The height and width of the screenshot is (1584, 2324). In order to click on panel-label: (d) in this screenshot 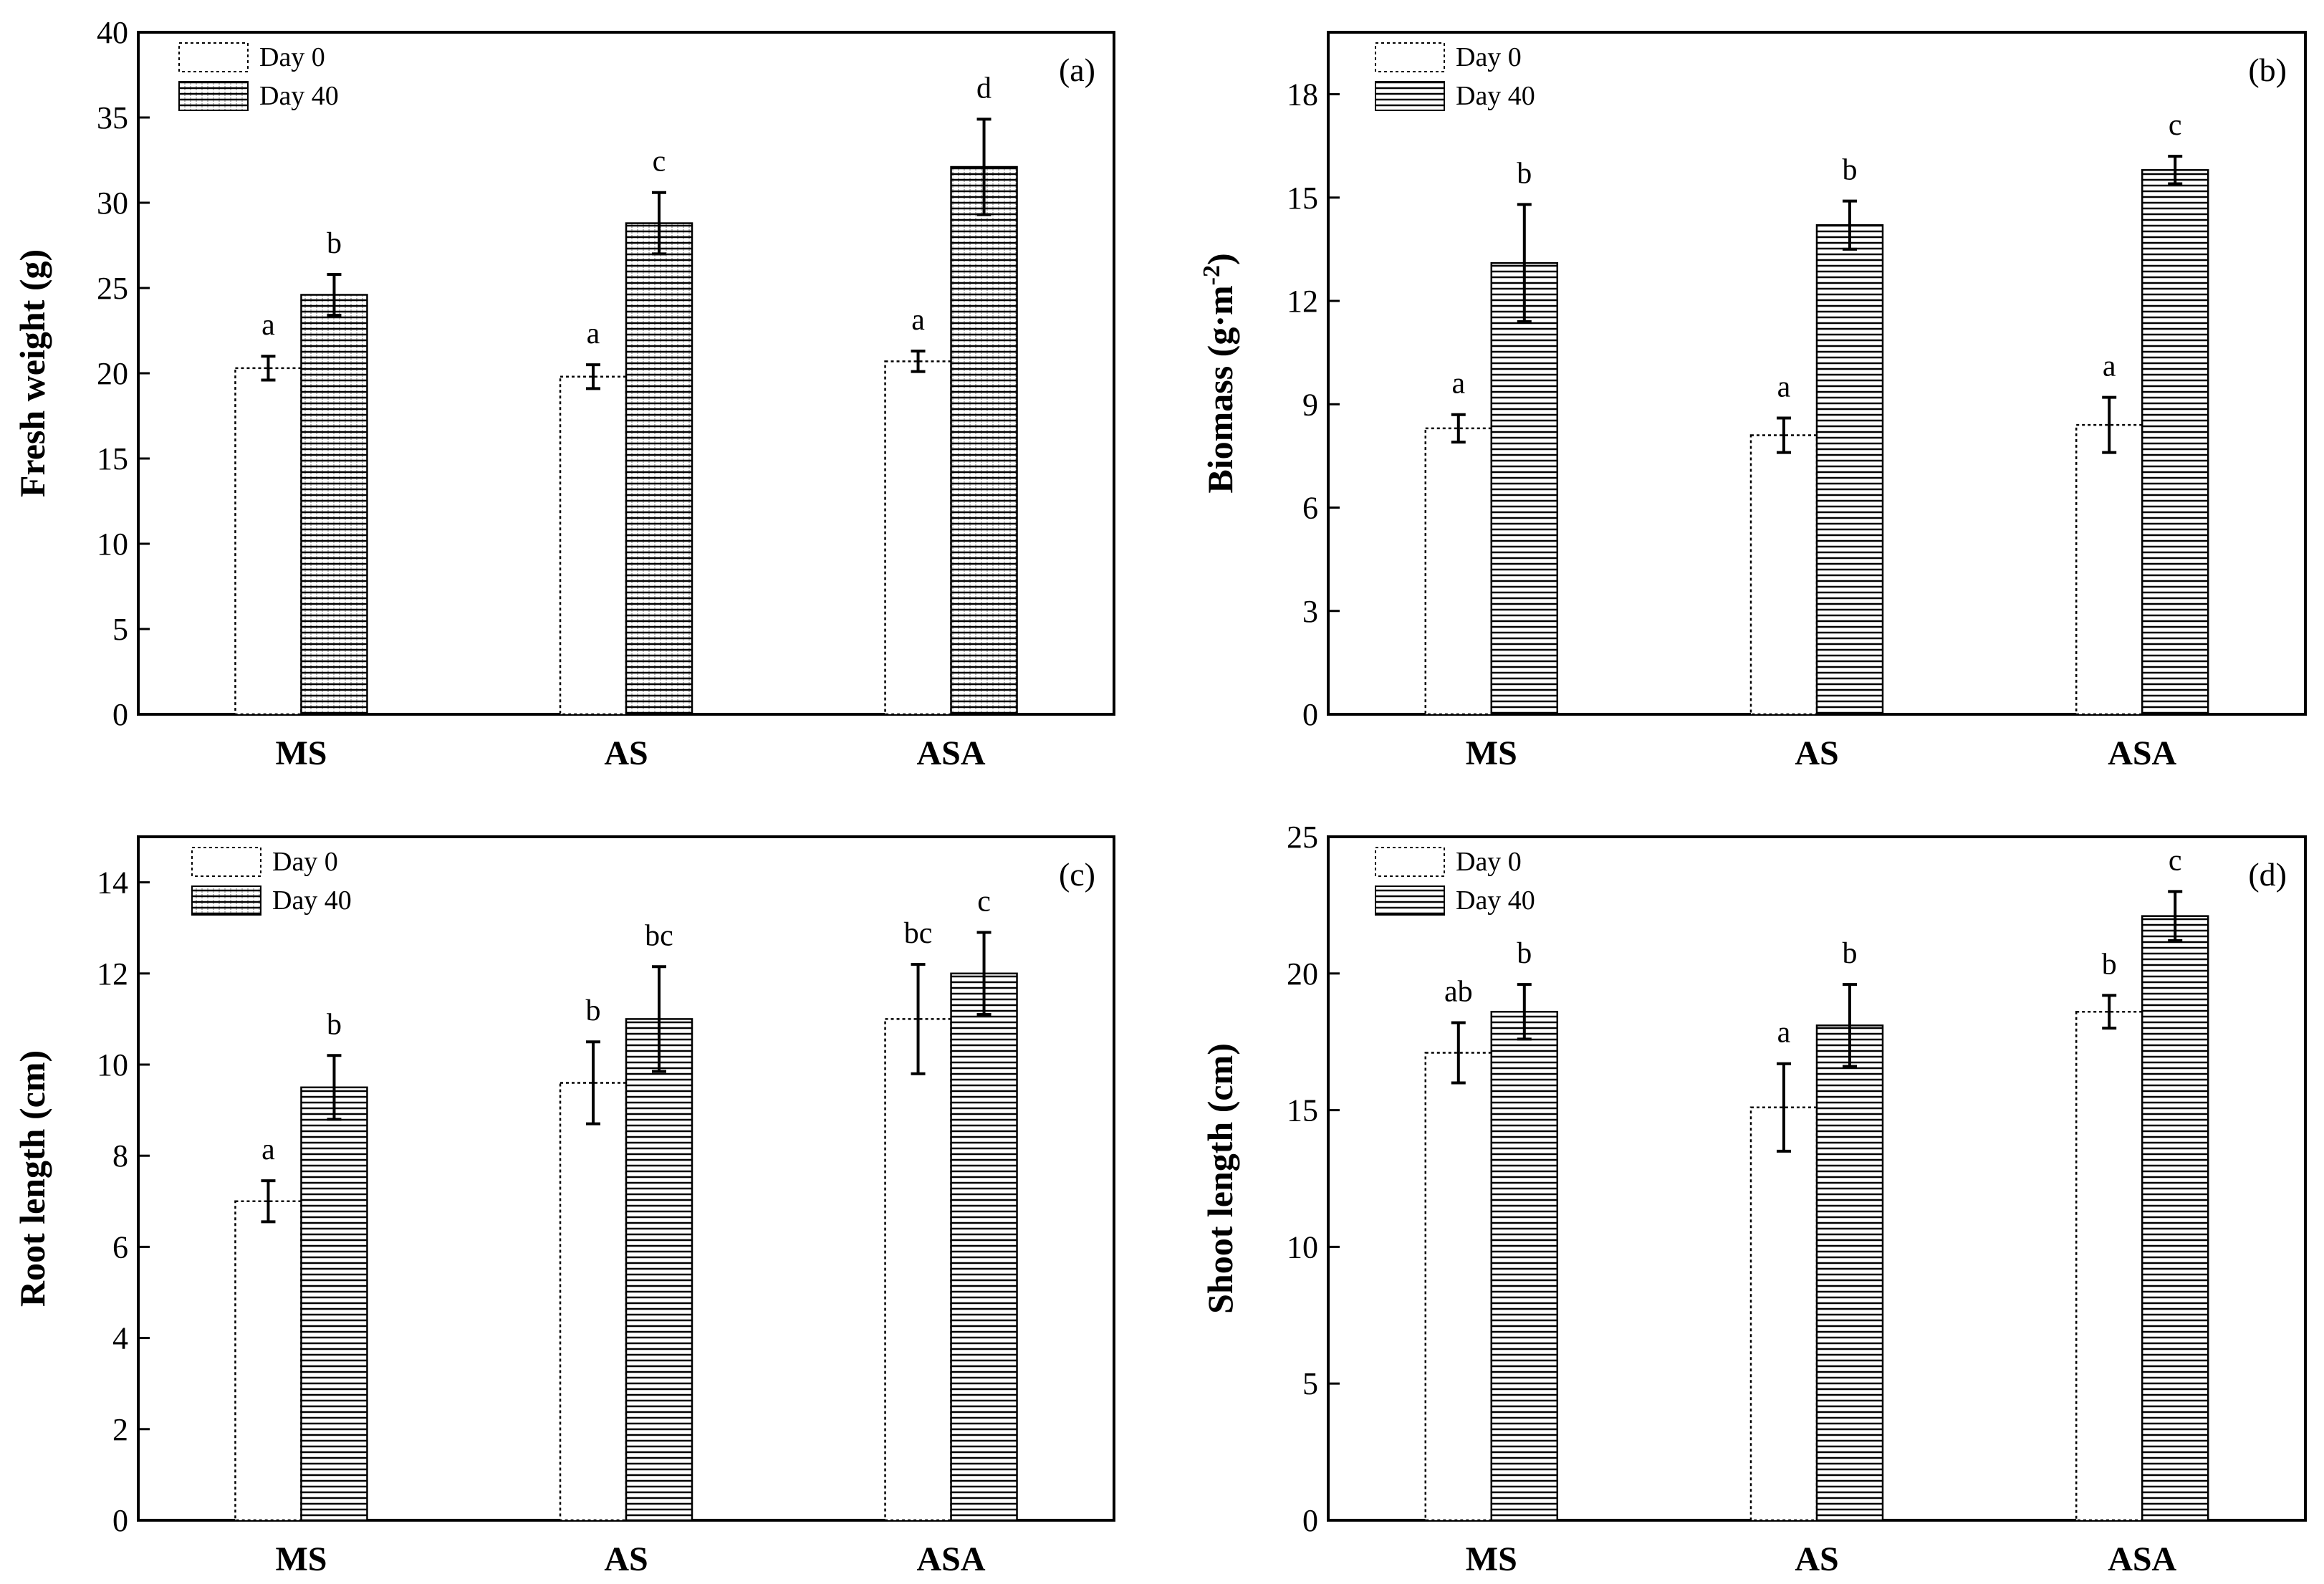, I will do `click(2267, 874)`.